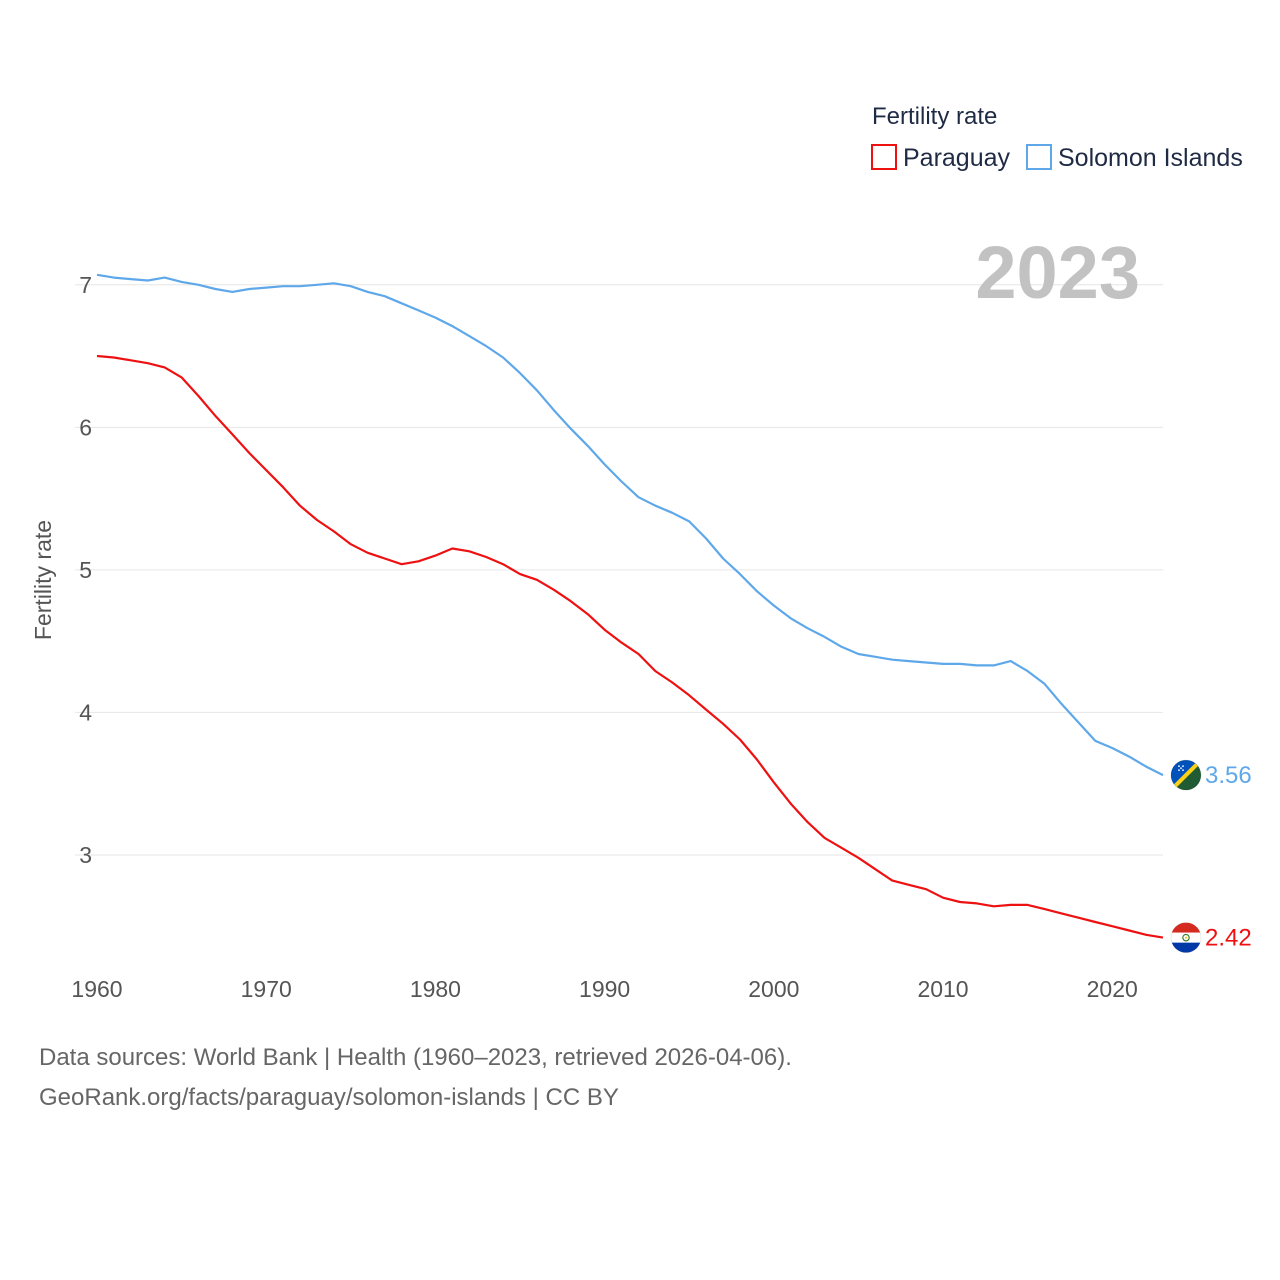  Describe the element at coordinates (435, 989) in the screenshot. I see `x-tick-label: 1980` at that location.